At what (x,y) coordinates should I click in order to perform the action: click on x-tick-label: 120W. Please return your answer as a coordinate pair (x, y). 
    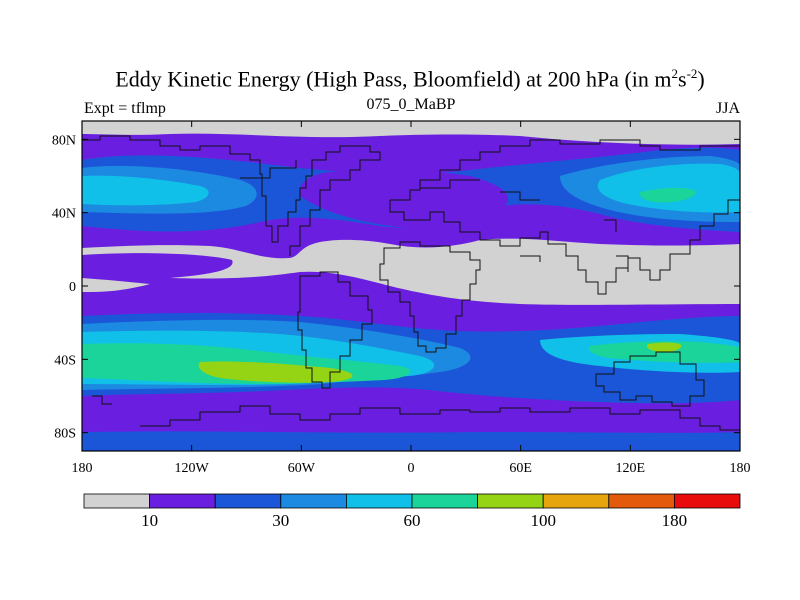
    Looking at the image, I should click on (192, 468).